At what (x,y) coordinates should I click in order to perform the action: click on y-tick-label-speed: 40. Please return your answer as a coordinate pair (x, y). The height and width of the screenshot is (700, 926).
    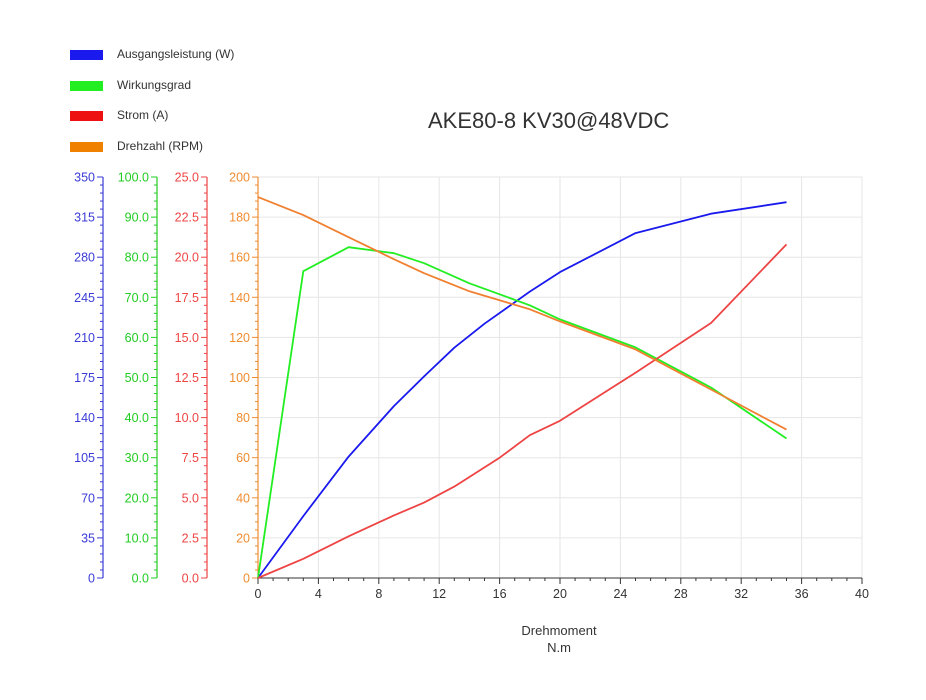
    Looking at the image, I should click on (243, 498).